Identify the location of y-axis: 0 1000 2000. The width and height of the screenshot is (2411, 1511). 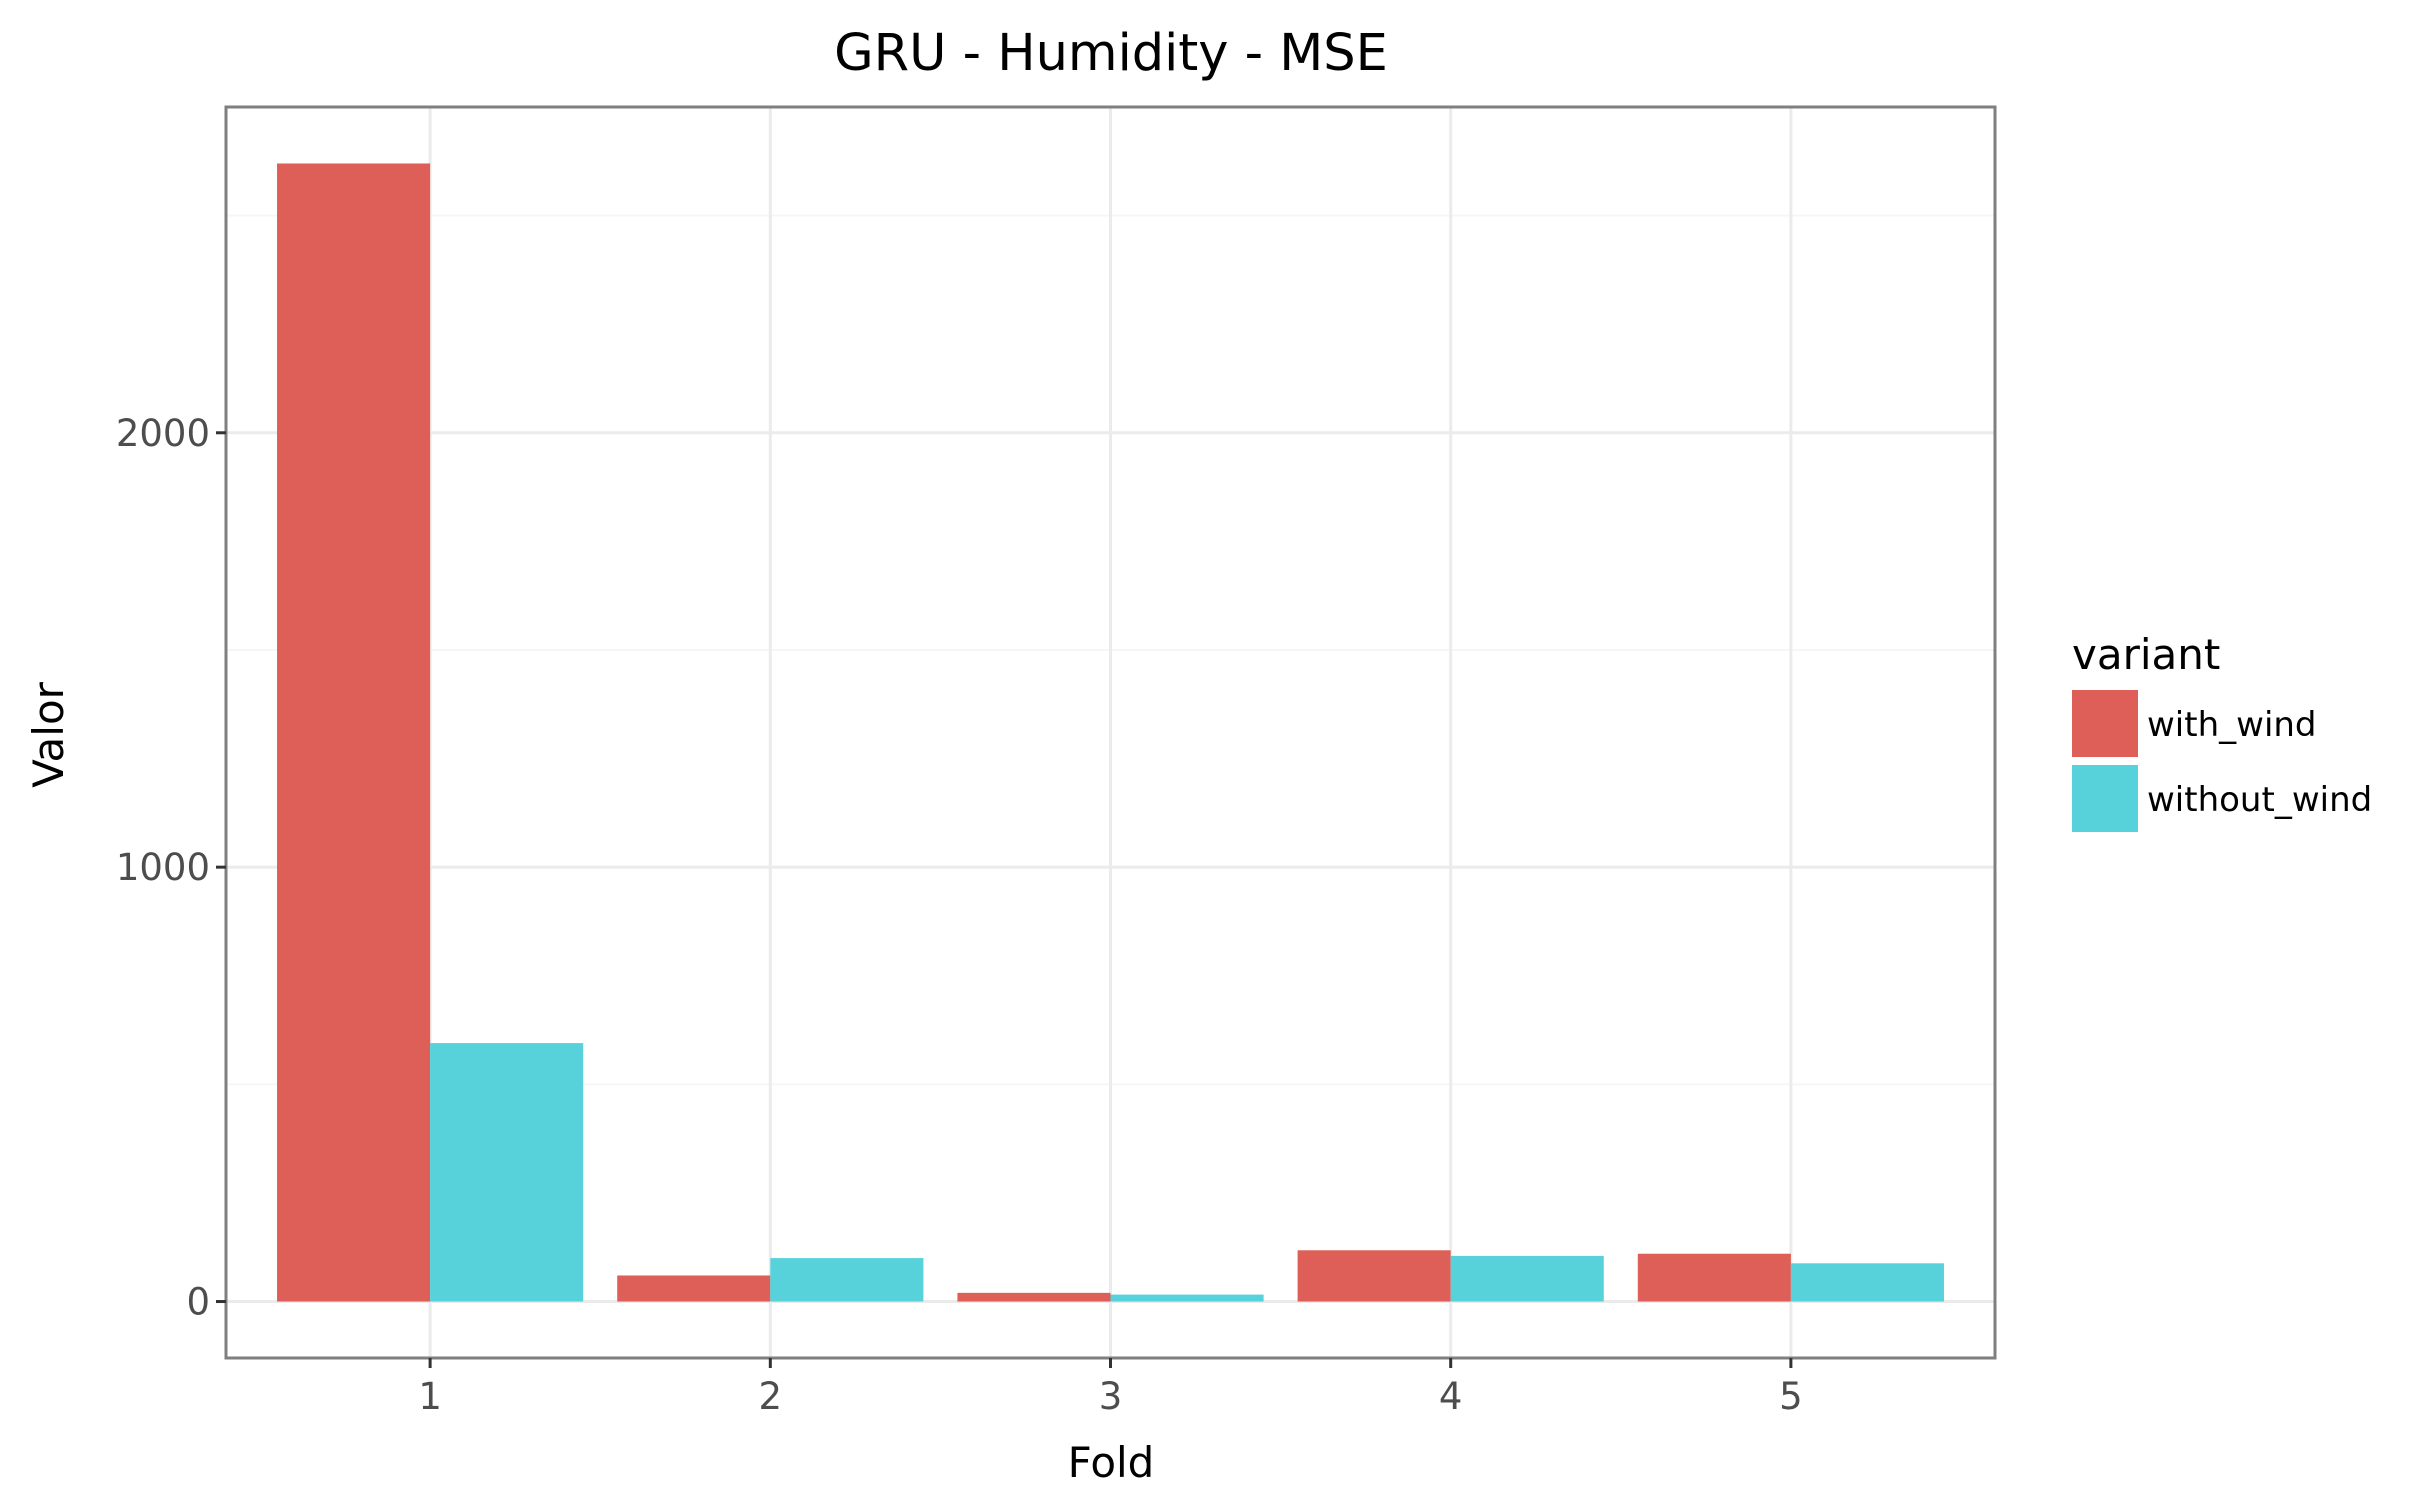
(171, 868).